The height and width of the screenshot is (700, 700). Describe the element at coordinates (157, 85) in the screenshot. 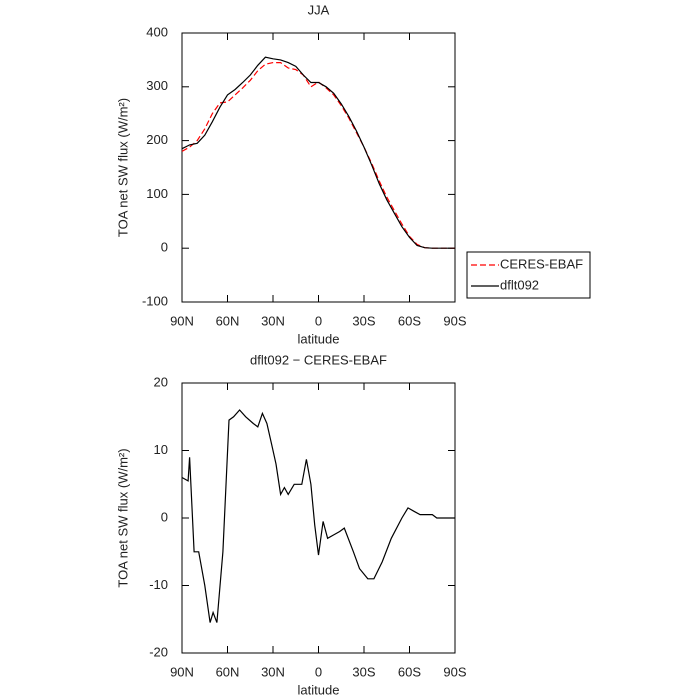

I see `y-tick-label: 300` at that location.